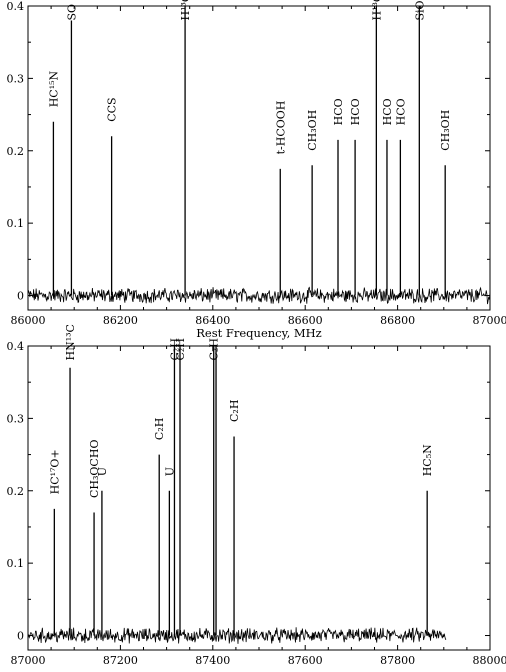 The height and width of the screenshot is (672, 506). Describe the element at coordinates (120, 320) in the screenshot. I see `x-tick-label: 86200` at that location.